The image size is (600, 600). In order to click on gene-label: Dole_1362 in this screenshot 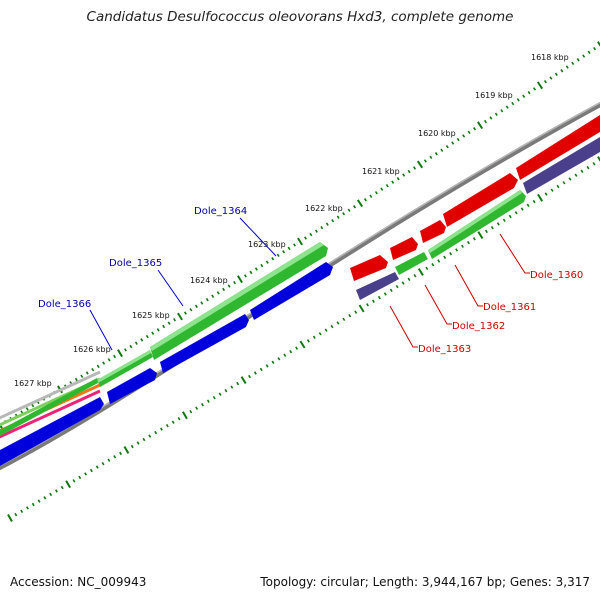, I will do `click(478, 326)`.